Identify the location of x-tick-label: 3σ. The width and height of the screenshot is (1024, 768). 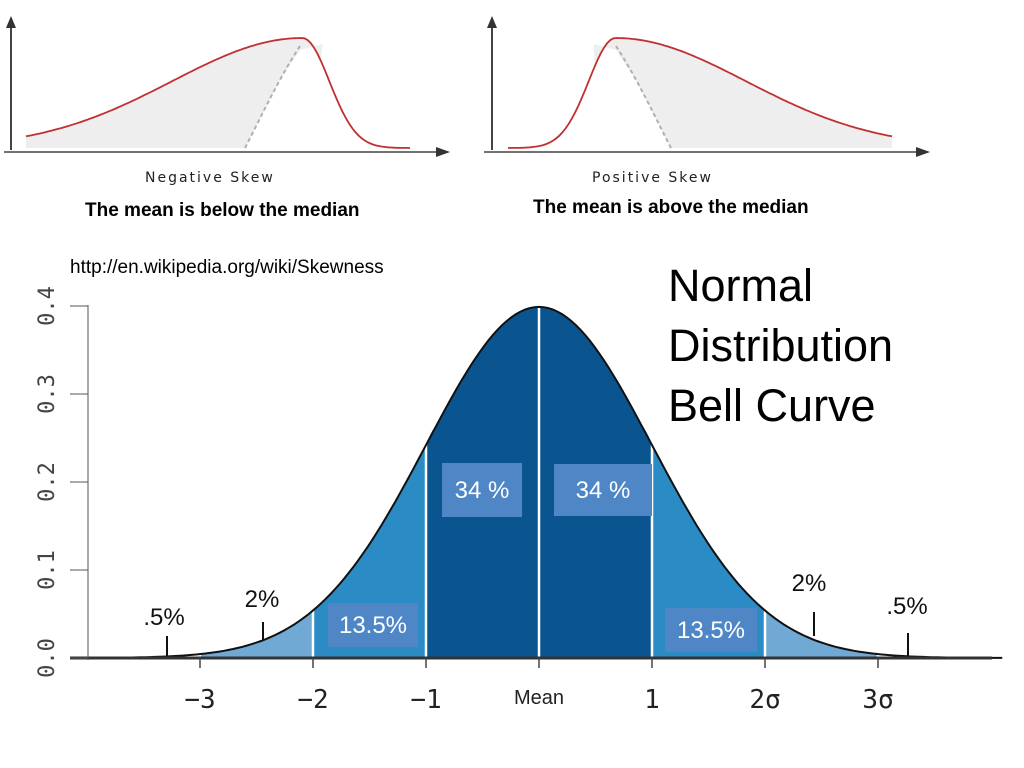
(877, 700).